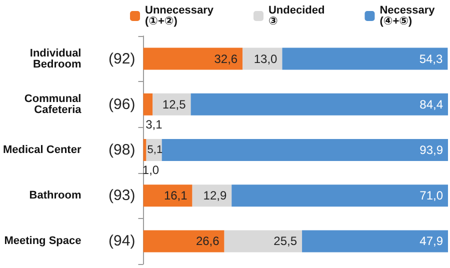 This screenshot has height=268, width=450. What do you see at coordinates (226, 59) in the screenshot?
I see `data-label: 32,6` at bounding box center [226, 59].